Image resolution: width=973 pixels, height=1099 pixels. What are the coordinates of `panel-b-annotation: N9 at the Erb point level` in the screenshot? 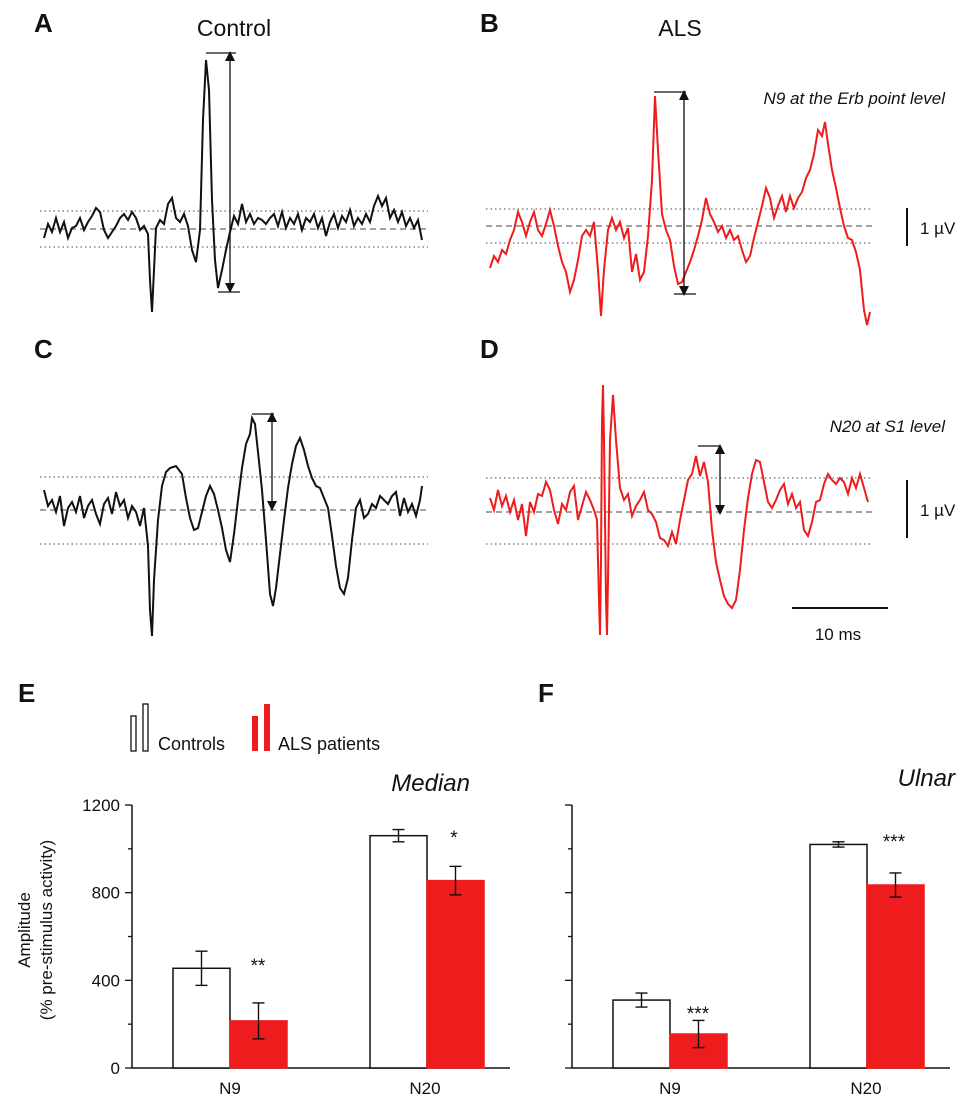 It's located at (855, 98).